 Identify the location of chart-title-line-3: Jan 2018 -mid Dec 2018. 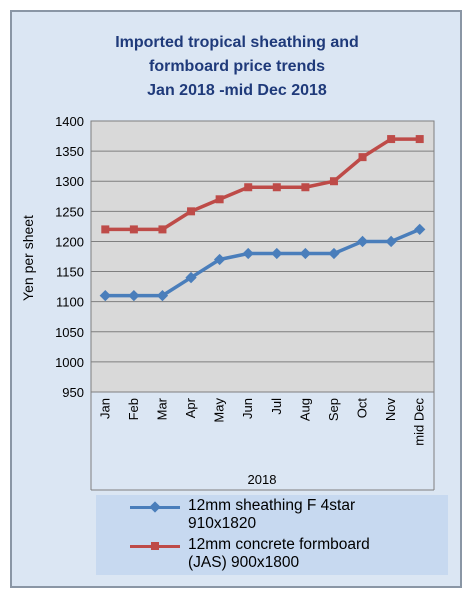
(237, 90).